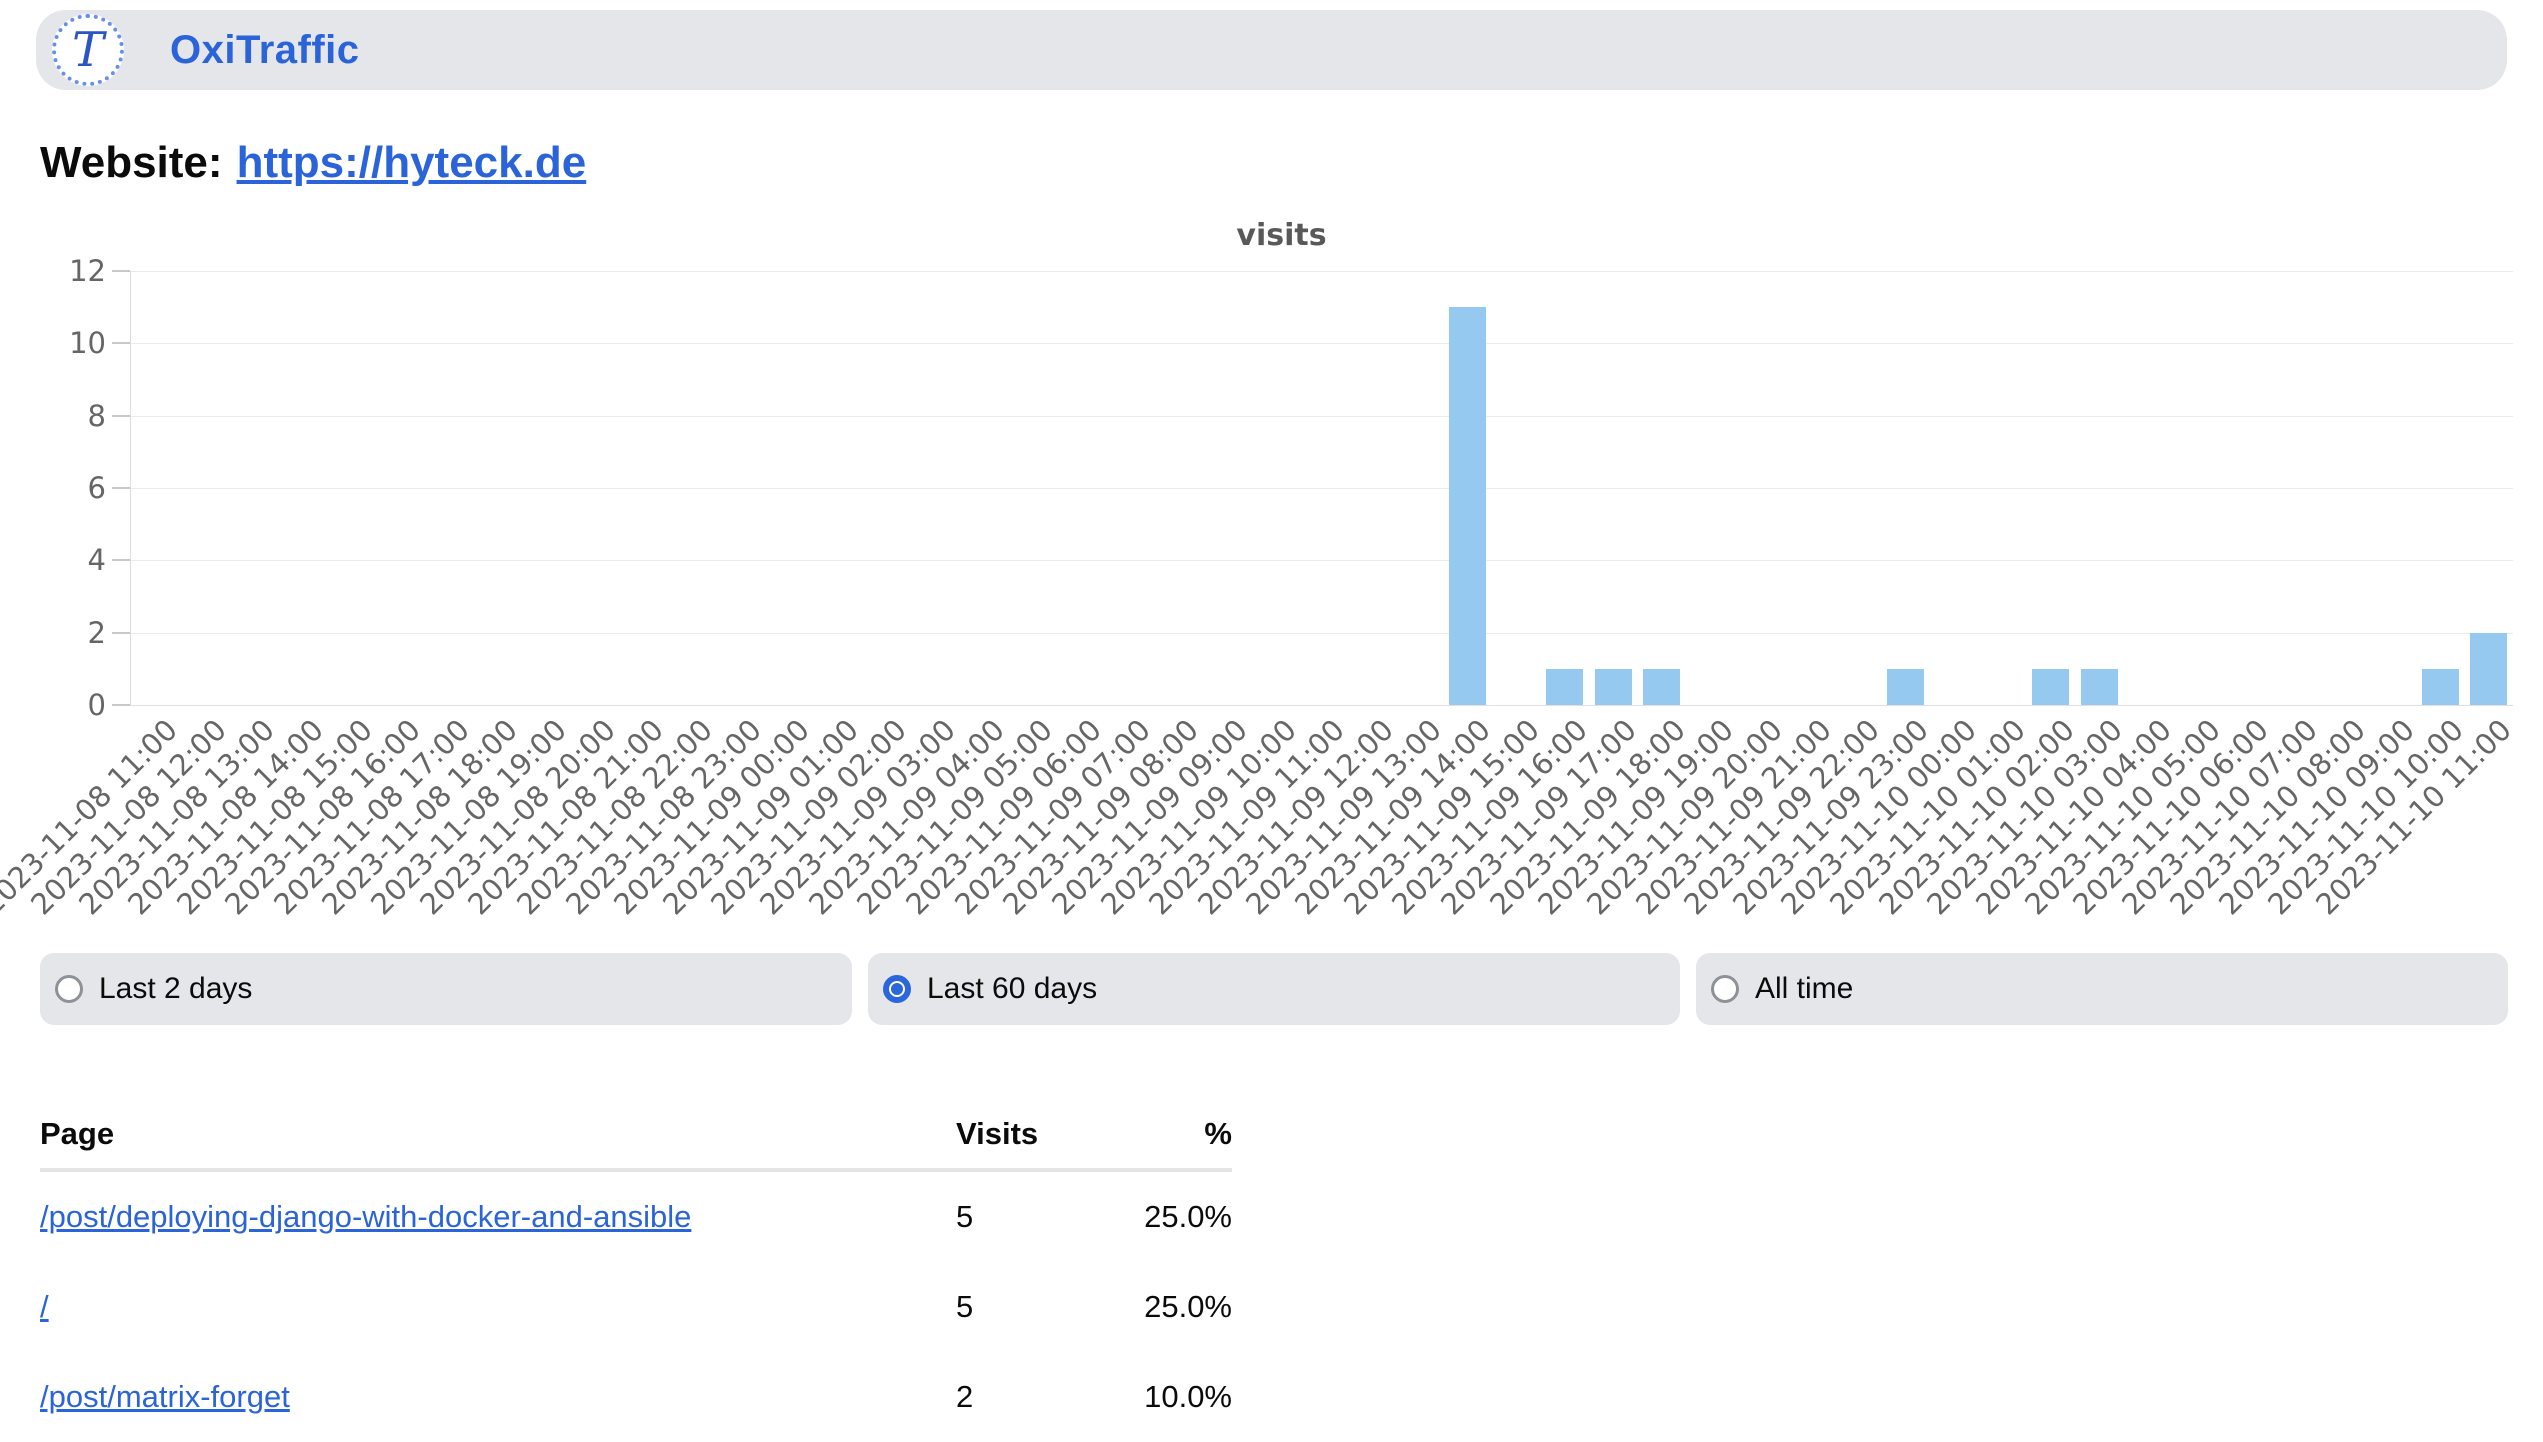  I want to click on range-option-label: Last 2 days, so click(176, 988).